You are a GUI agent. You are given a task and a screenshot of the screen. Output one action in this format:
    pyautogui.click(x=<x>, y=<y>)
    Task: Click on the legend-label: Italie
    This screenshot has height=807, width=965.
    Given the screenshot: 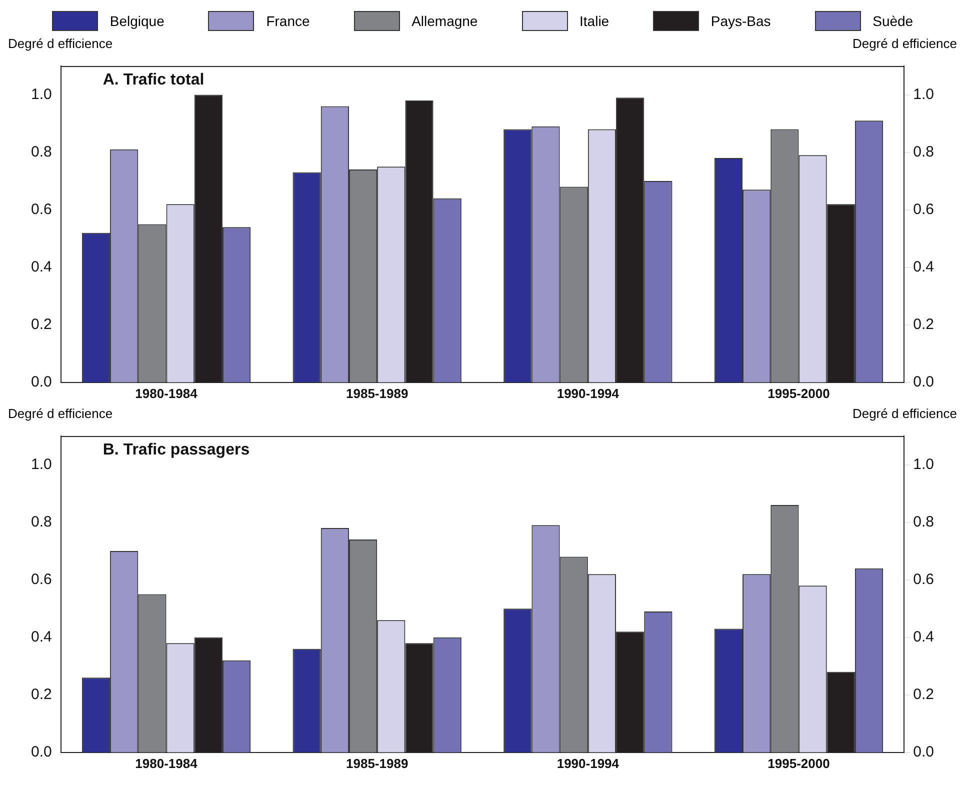 What is the action you would take?
    pyautogui.click(x=595, y=21)
    